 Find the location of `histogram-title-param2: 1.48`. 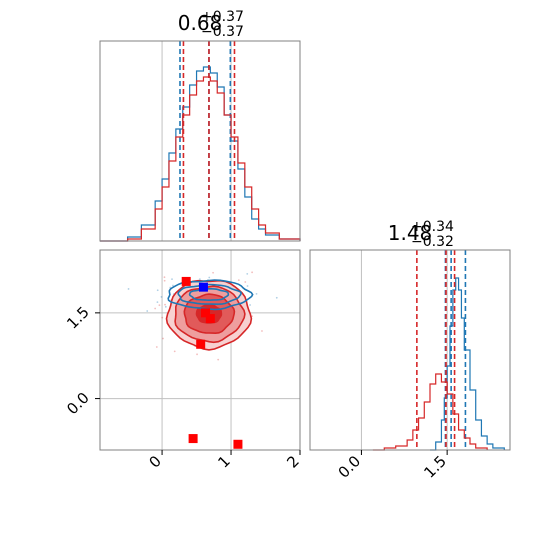

histogram-title-param2: 1.48 is located at coordinates (410, 233).